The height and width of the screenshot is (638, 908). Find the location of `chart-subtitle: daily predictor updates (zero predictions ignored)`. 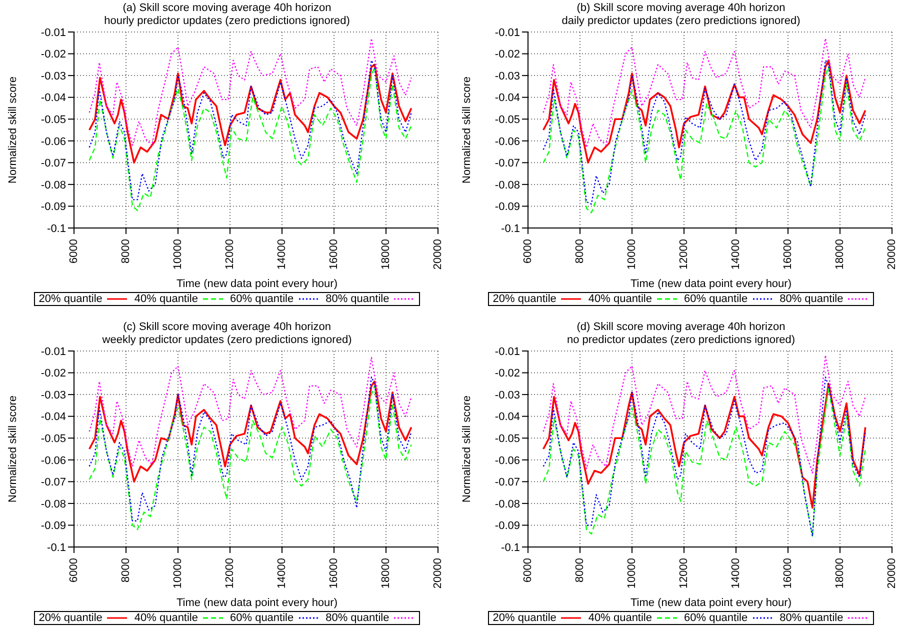

chart-subtitle: daily predictor updates (zero predictions ignored) is located at coordinates (681, 21).